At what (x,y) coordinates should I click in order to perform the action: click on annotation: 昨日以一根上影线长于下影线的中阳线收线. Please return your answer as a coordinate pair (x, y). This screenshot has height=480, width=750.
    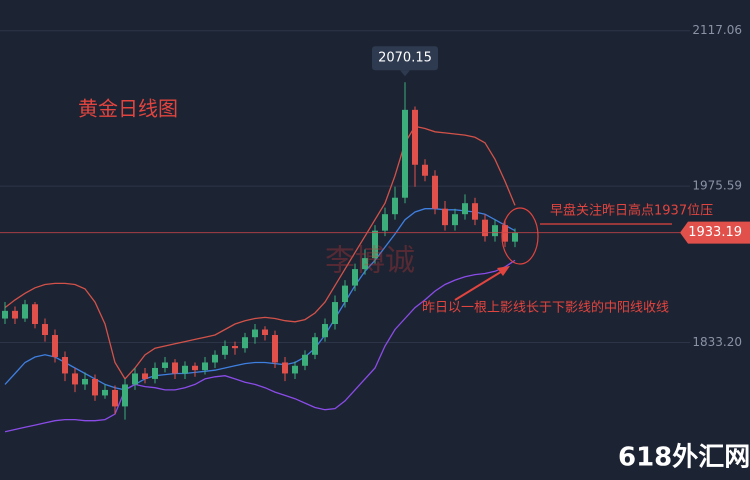
    Looking at the image, I should click on (545, 308).